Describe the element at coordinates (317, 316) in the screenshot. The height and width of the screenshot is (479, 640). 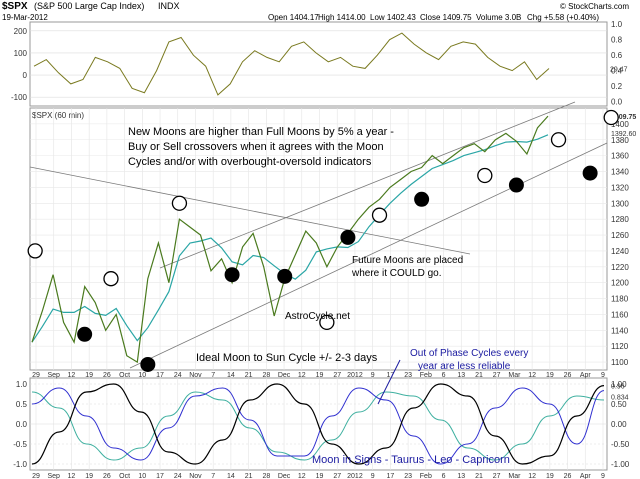
I see `site-label: AstroCycle.net` at that location.